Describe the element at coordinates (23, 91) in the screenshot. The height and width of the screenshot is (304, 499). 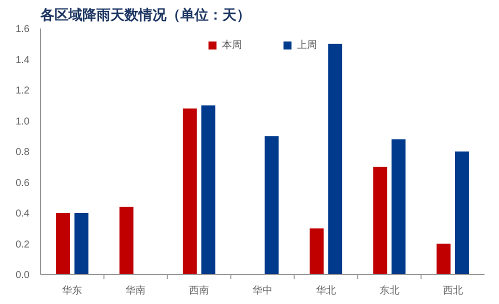
I see `y-tick-label: 1.2` at that location.